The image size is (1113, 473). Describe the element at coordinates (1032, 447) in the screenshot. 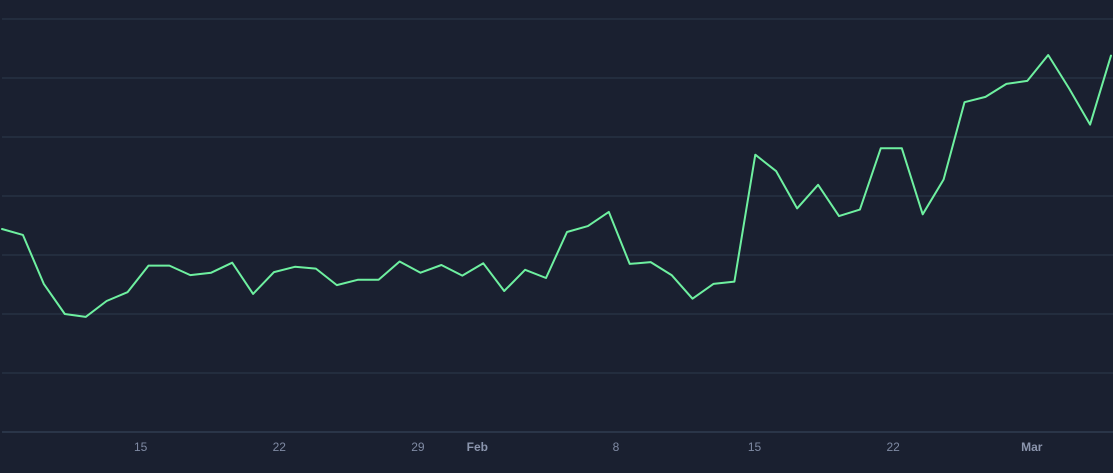

I see `x-tick-label: Mar` at that location.